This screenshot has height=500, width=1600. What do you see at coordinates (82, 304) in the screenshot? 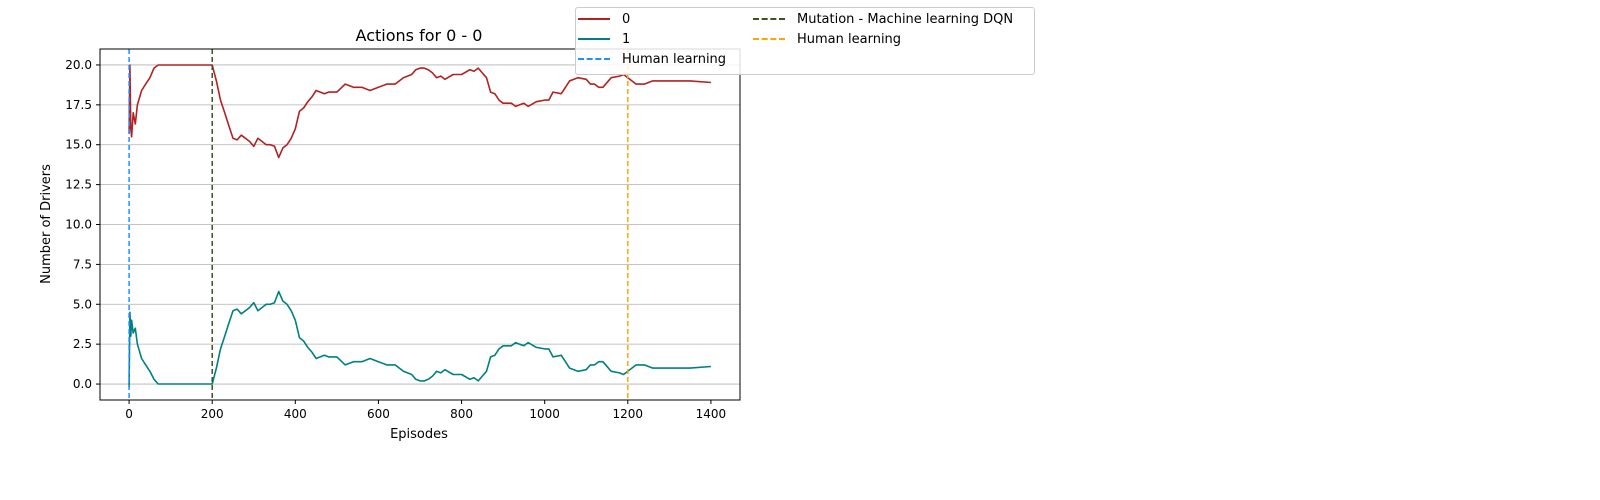
I see `y-tick-label-2: 5.0` at bounding box center [82, 304].